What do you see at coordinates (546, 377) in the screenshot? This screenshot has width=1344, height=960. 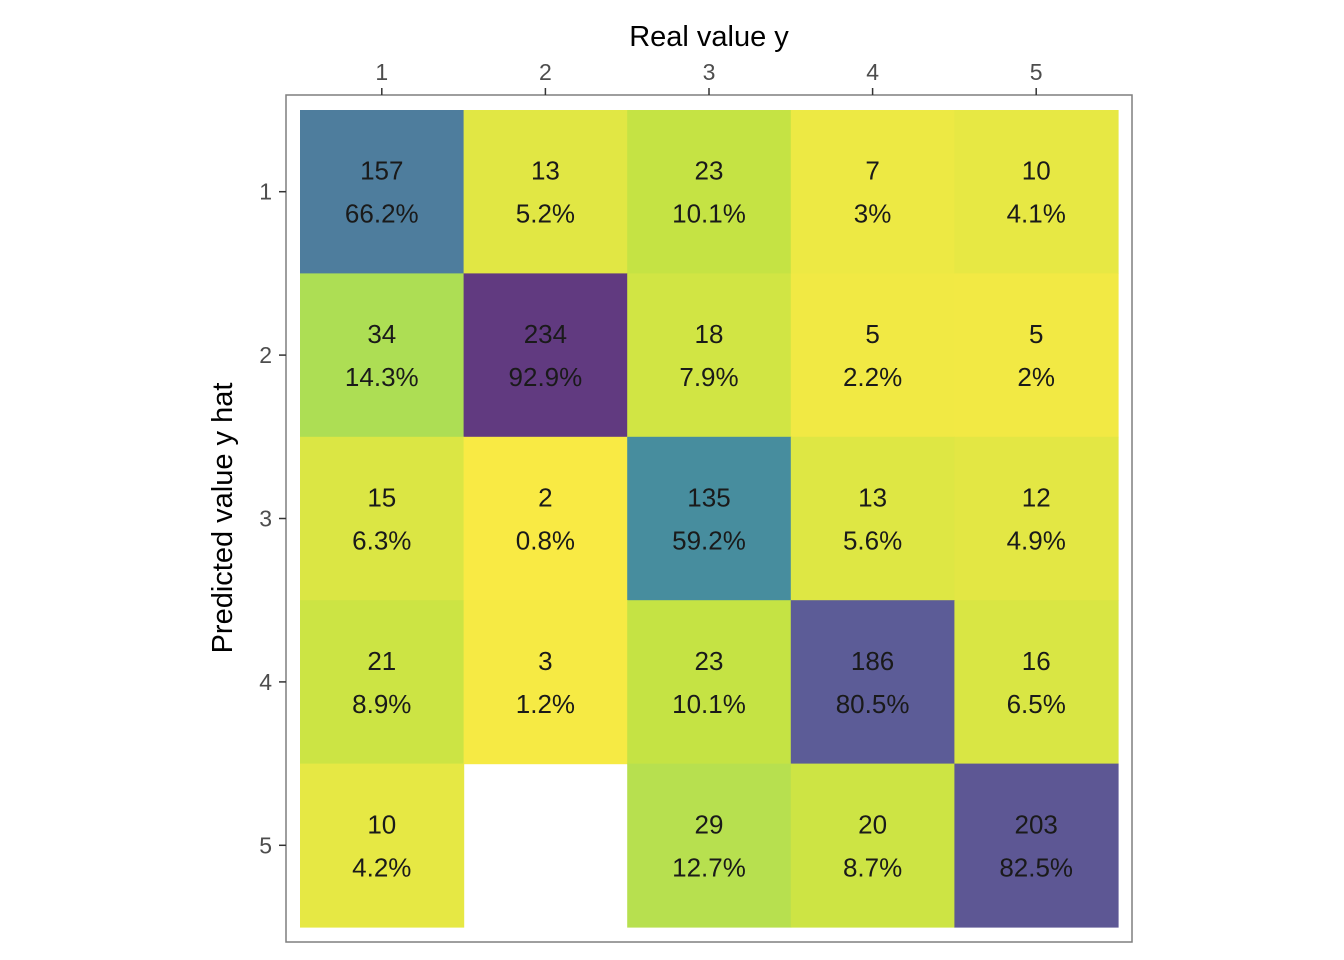 I see `cell-percent-r2-c2: 92.9%` at bounding box center [546, 377].